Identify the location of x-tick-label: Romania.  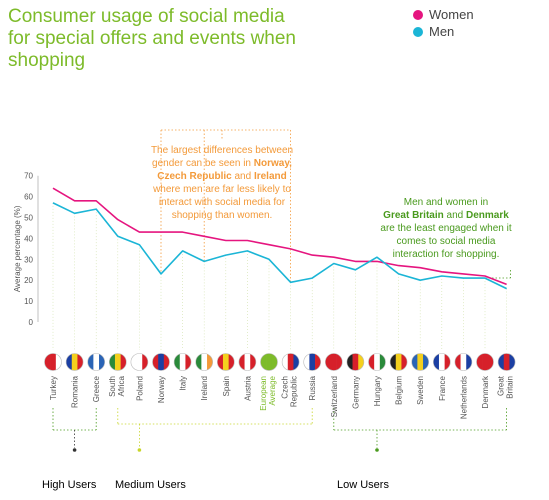
(75, 391).